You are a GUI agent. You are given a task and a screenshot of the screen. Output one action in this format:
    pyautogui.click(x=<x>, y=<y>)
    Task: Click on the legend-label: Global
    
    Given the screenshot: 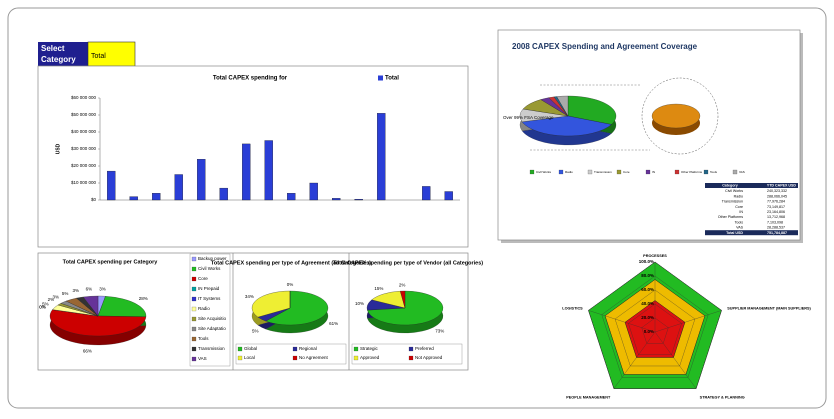 What is the action you would take?
    pyautogui.click(x=250, y=348)
    